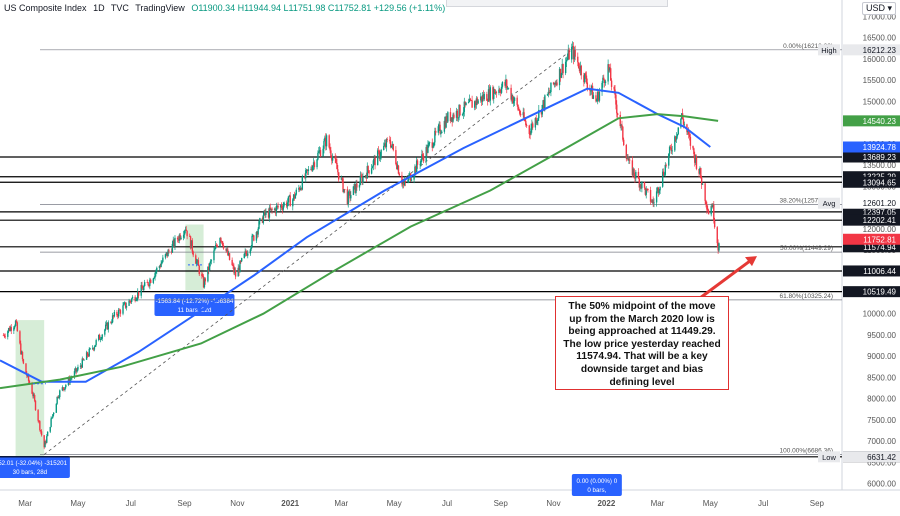  Describe the element at coordinates (596, 490) in the screenshot. I see `measure-label-bars: 0 bars,` at that location.